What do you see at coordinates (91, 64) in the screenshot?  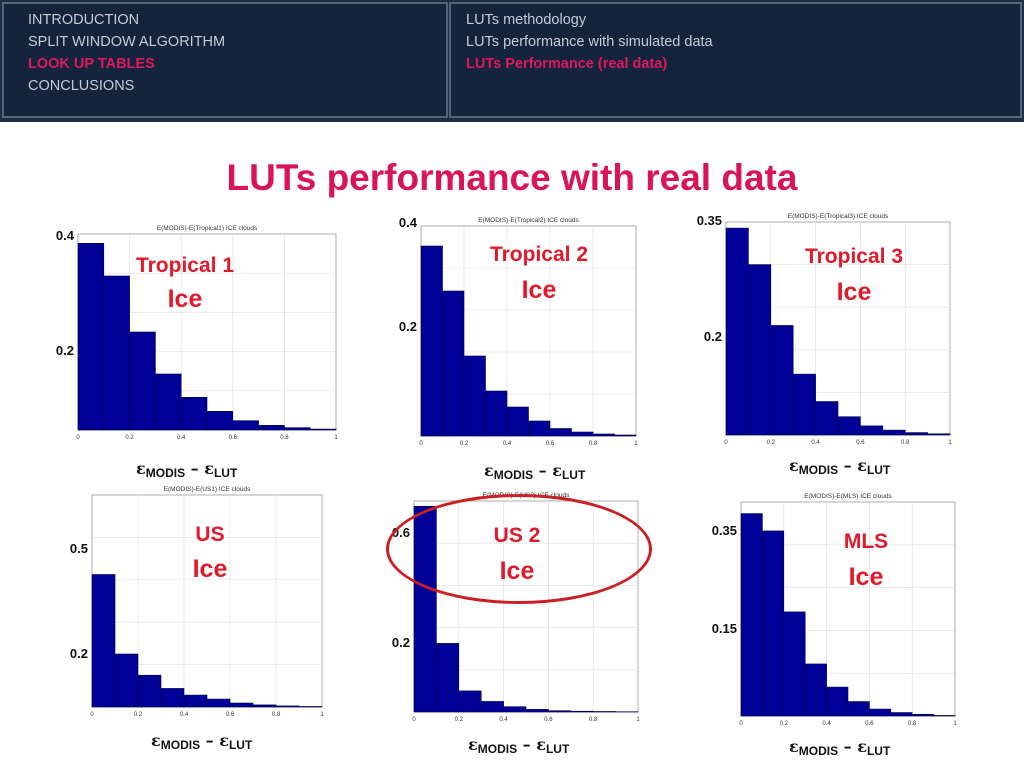 I see `nav-item-look-up-tables: LOOK UP TABLES` at bounding box center [91, 64].